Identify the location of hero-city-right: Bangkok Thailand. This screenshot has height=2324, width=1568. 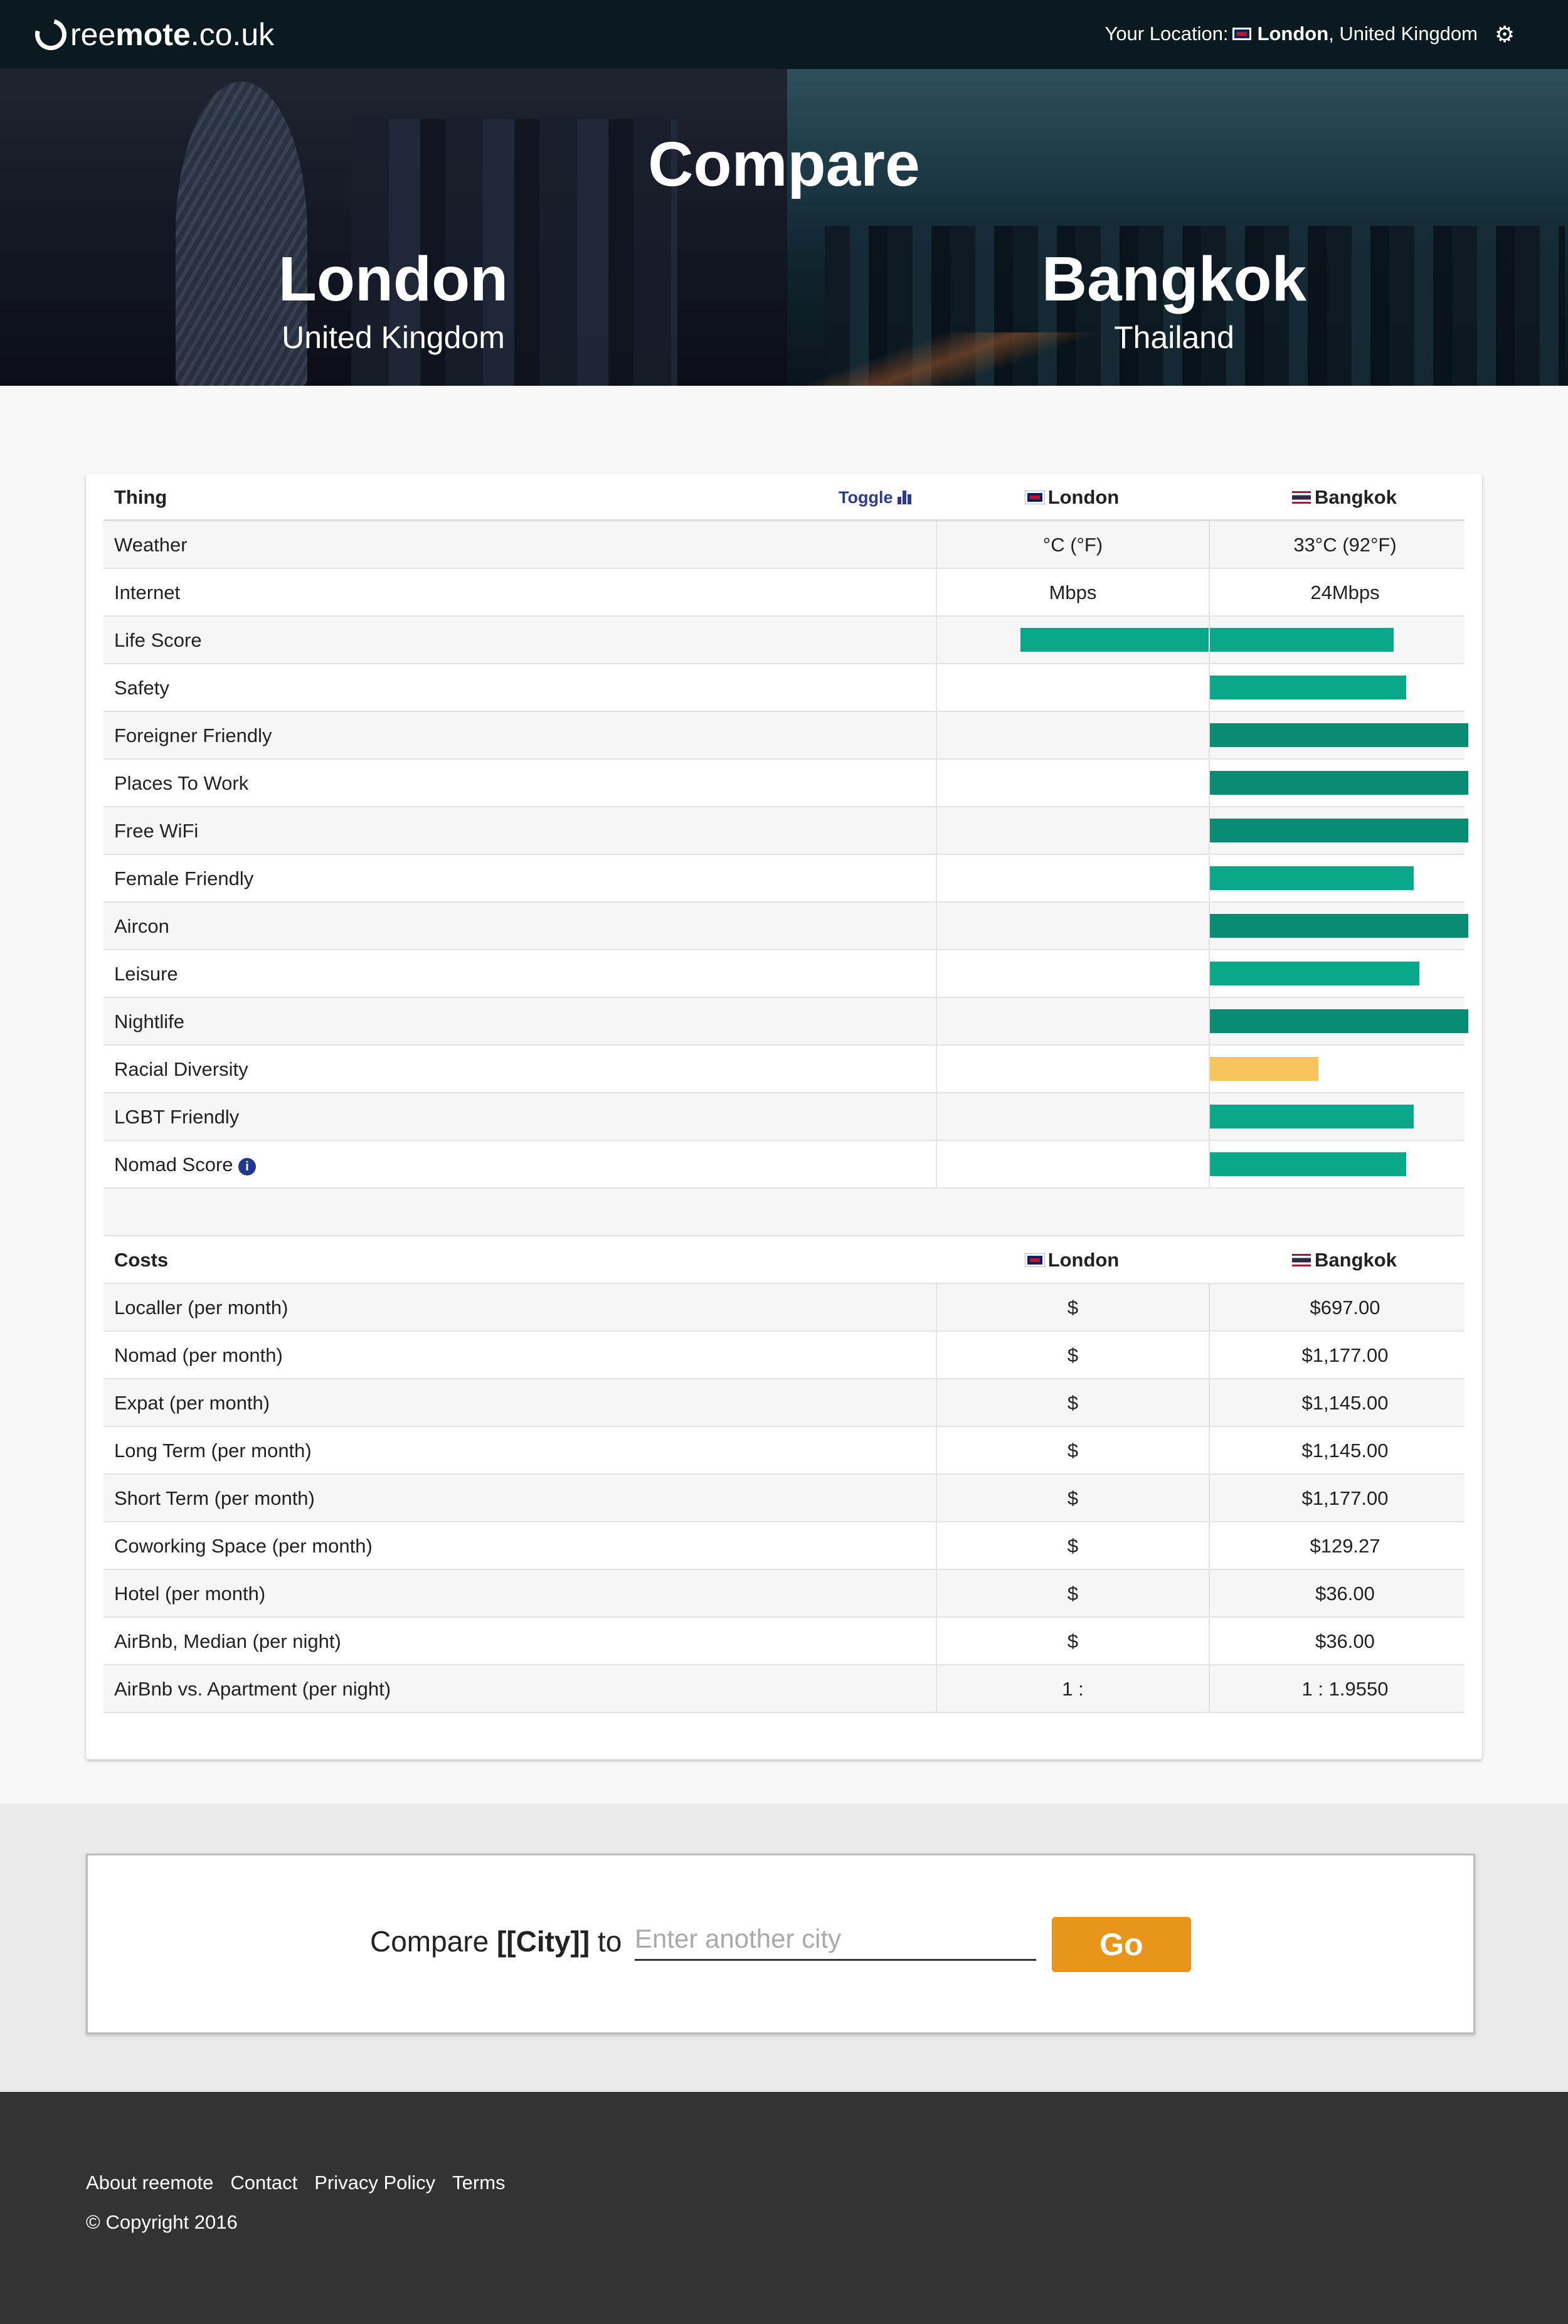
(1174, 300).